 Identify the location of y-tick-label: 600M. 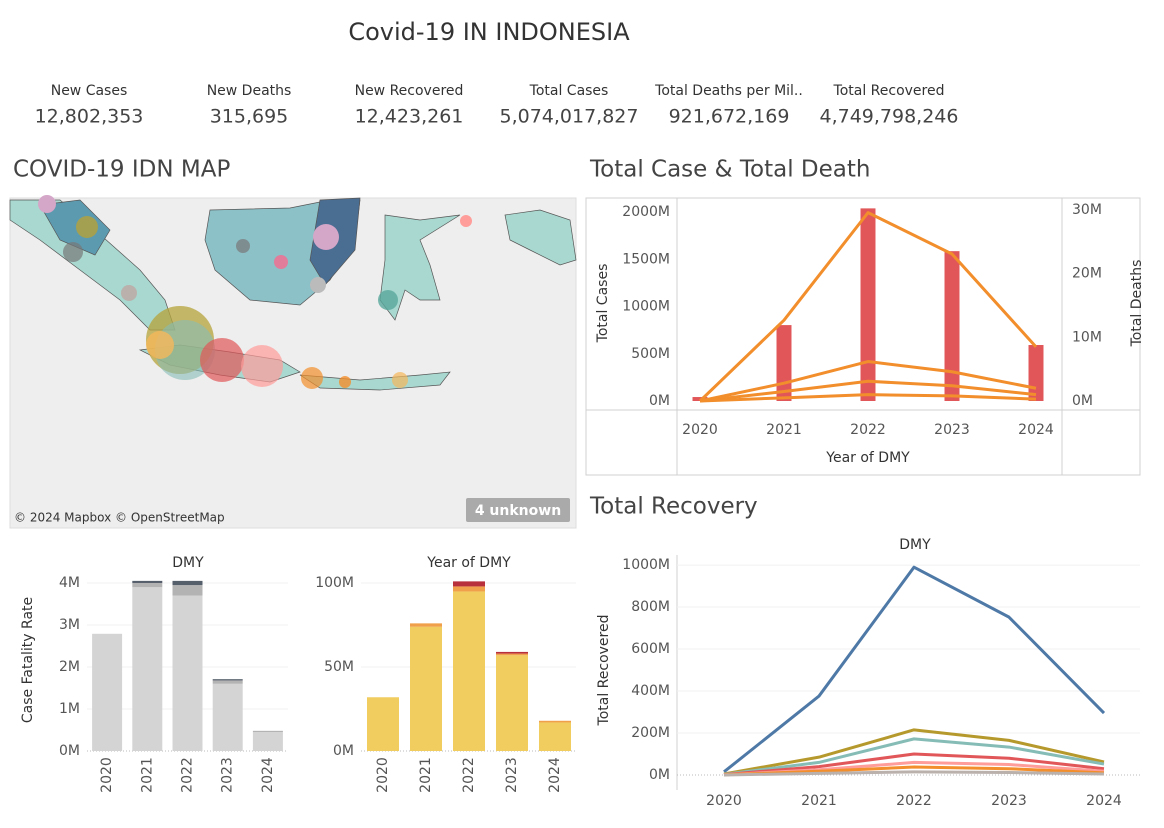
(650, 649).